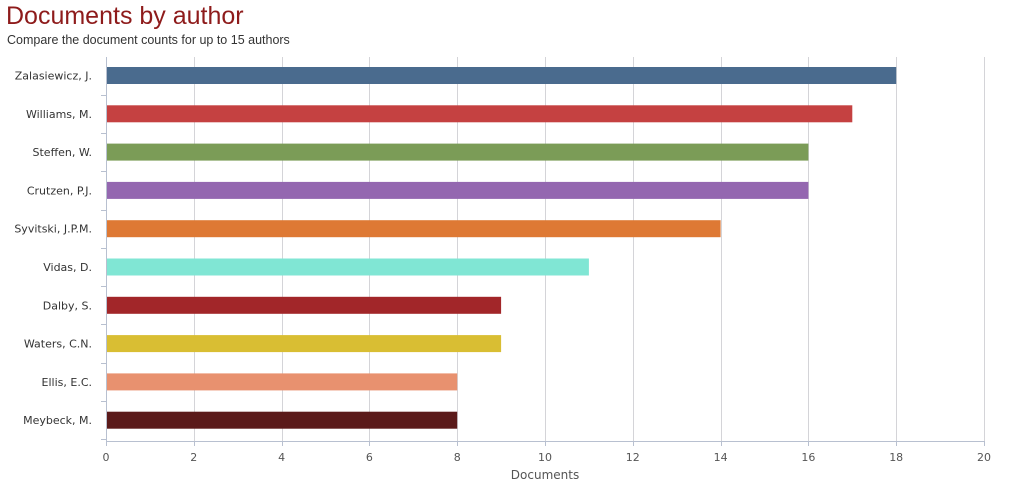  I want to click on x-tick-label: 2, so click(193, 457).